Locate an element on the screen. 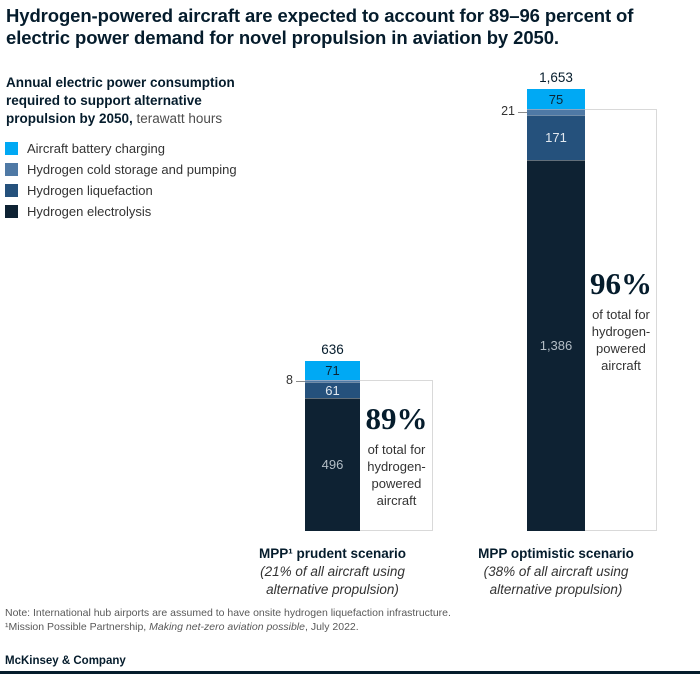  callout-percent: 96% is located at coordinates (621, 283).